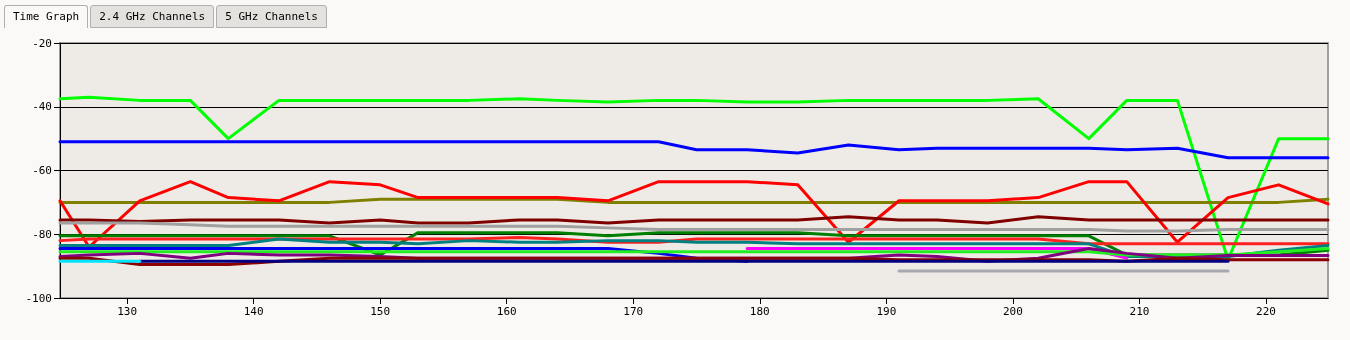 This screenshot has height=340, width=1350. What do you see at coordinates (127, 311) in the screenshot?
I see `x-tick-label: 130` at bounding box center [127, 311].